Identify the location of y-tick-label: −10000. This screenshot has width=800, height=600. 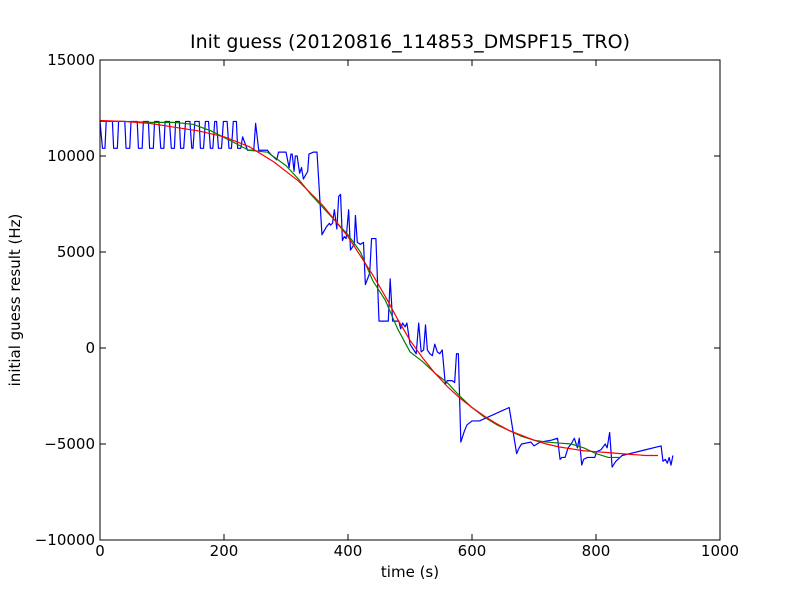
(65, 540).